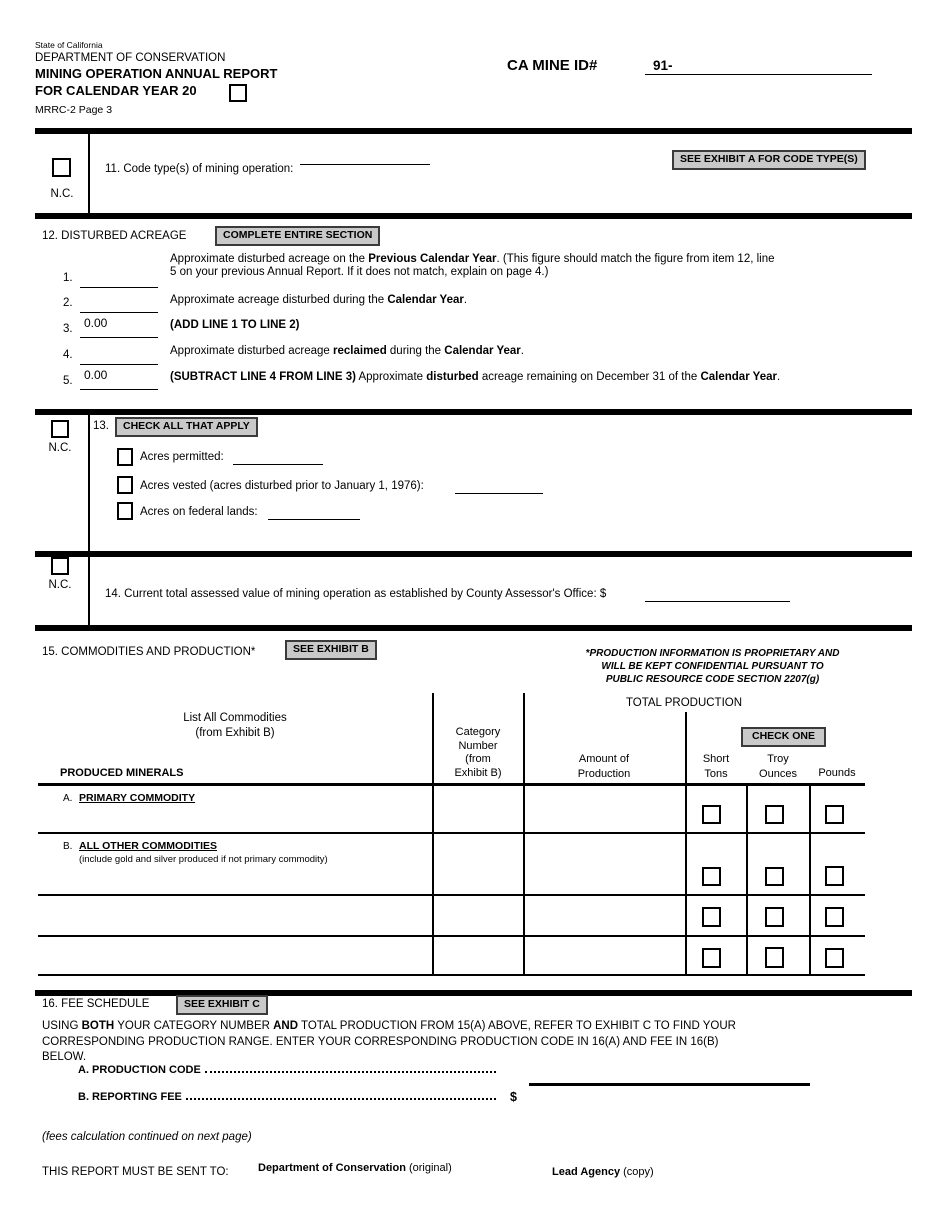 The height and width of the screenshot is (1230, 950). What do you see at coordinates (604, 766) in the screenshot?
I see `amount-of-production-header: Amount of Production` at bounding box center [604, 766].